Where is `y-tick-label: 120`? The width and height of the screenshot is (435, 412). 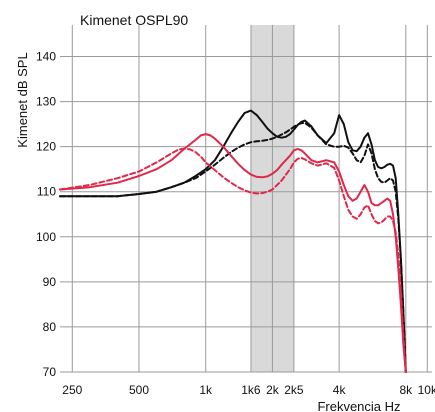
y-tick-label: 120 is located at coordinates (46, 147).